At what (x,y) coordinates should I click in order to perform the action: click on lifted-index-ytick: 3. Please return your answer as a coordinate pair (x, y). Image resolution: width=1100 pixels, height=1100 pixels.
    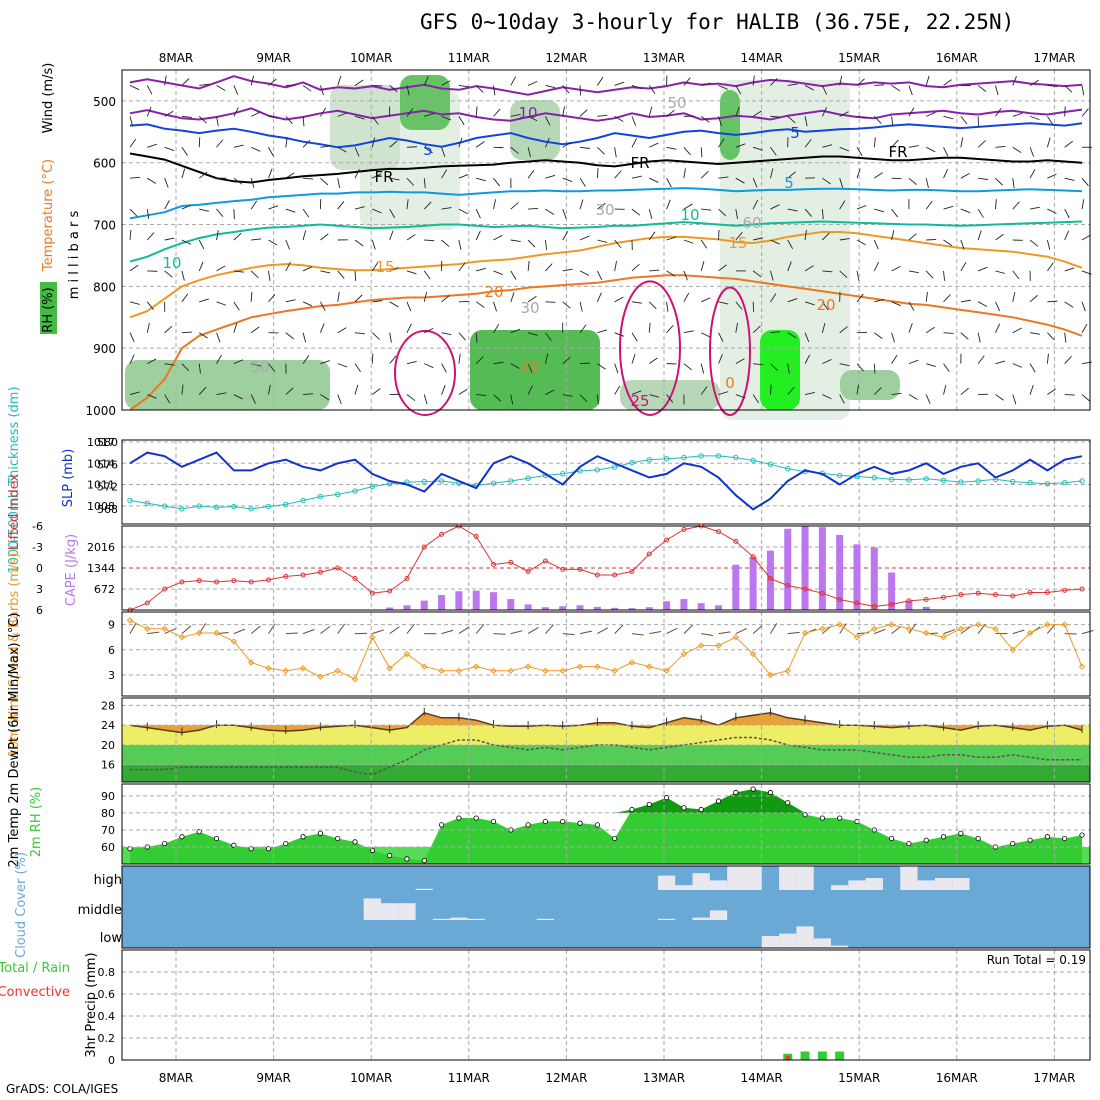
    Looking at the image, I should click on (39, 589).